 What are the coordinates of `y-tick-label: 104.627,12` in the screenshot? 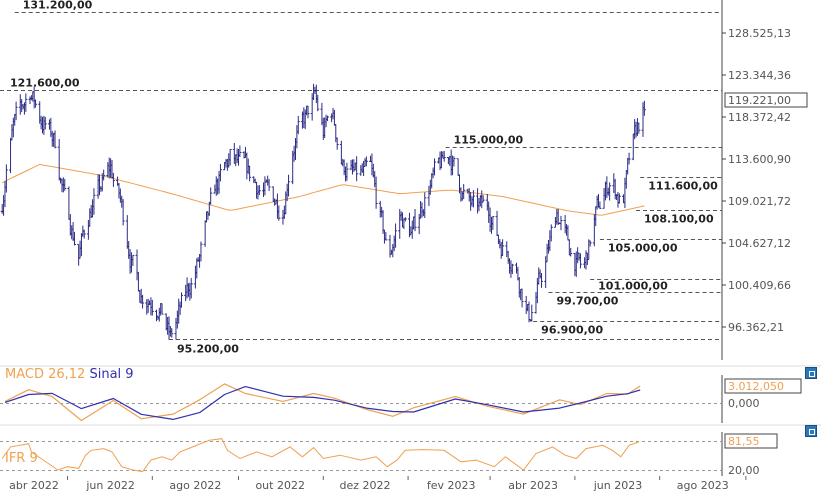 It's located at (759, 243).